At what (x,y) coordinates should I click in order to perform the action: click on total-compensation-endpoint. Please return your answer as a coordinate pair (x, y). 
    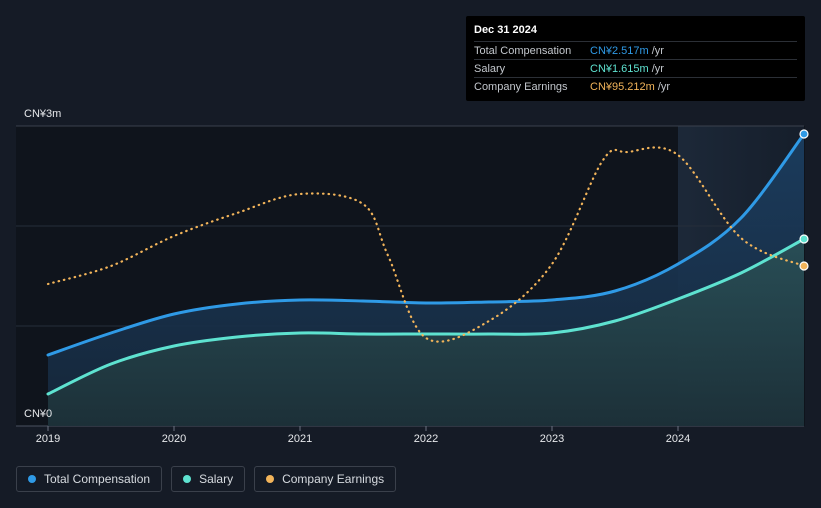
    Looking at the image, I should click on (804, 134).